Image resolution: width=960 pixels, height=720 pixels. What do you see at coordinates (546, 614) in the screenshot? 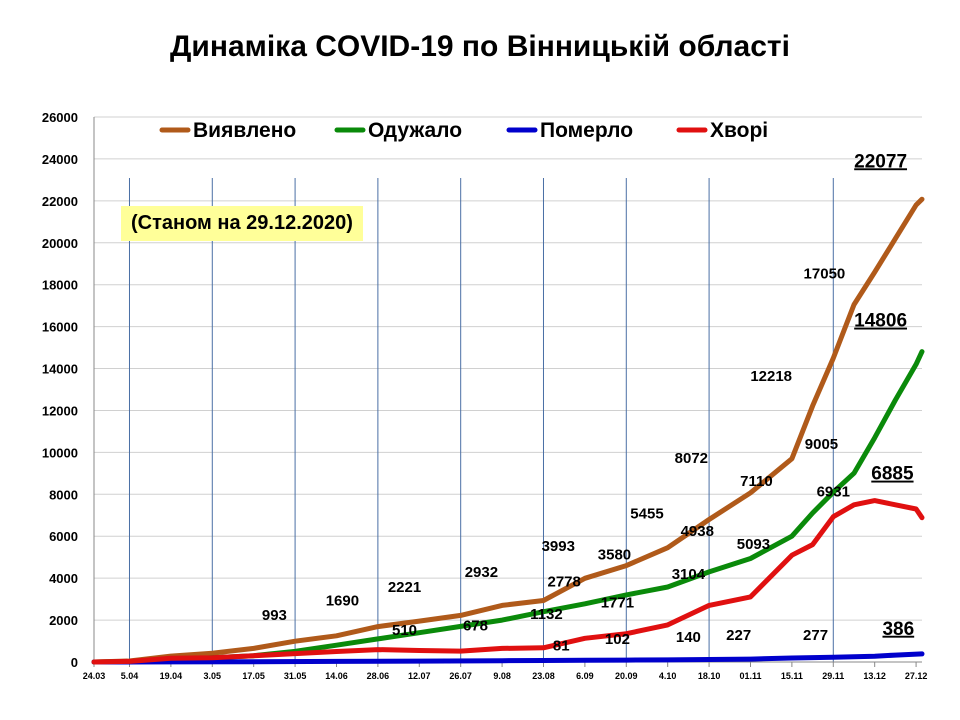
I see `data-label: 1132` at bounding box center [546, 614].